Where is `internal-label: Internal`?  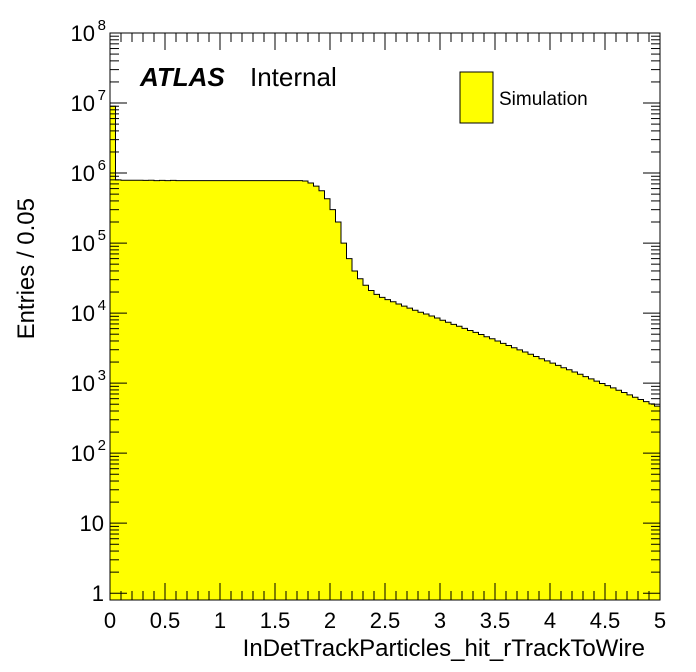 internal-label: Internal is located at coordinates (293, 77).